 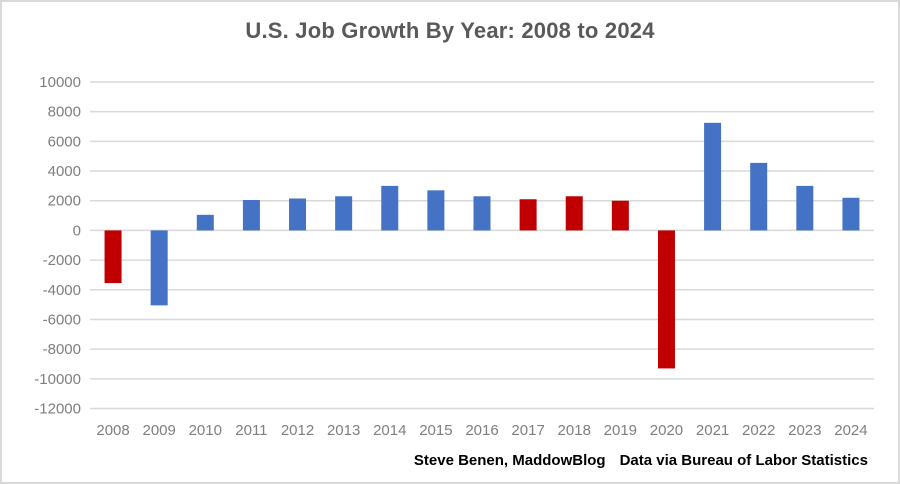 What do you see at coordinates (159, 268) in the screenshot?
I see `bar-2009` at bounding box center [159, 268].